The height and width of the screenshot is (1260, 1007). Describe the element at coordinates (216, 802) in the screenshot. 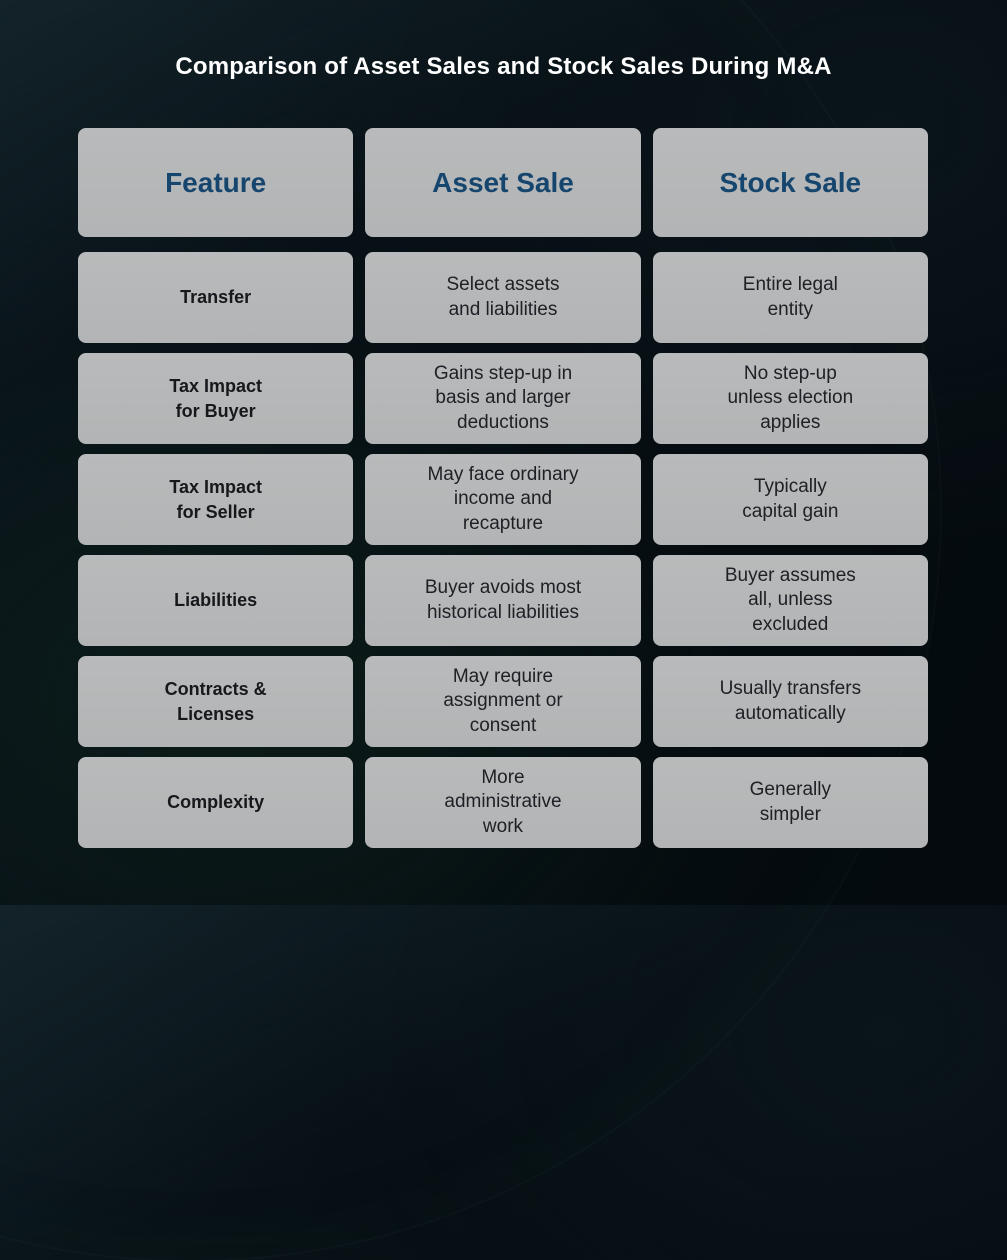

I see `cell-complexity-feature: Complexity` at that location.